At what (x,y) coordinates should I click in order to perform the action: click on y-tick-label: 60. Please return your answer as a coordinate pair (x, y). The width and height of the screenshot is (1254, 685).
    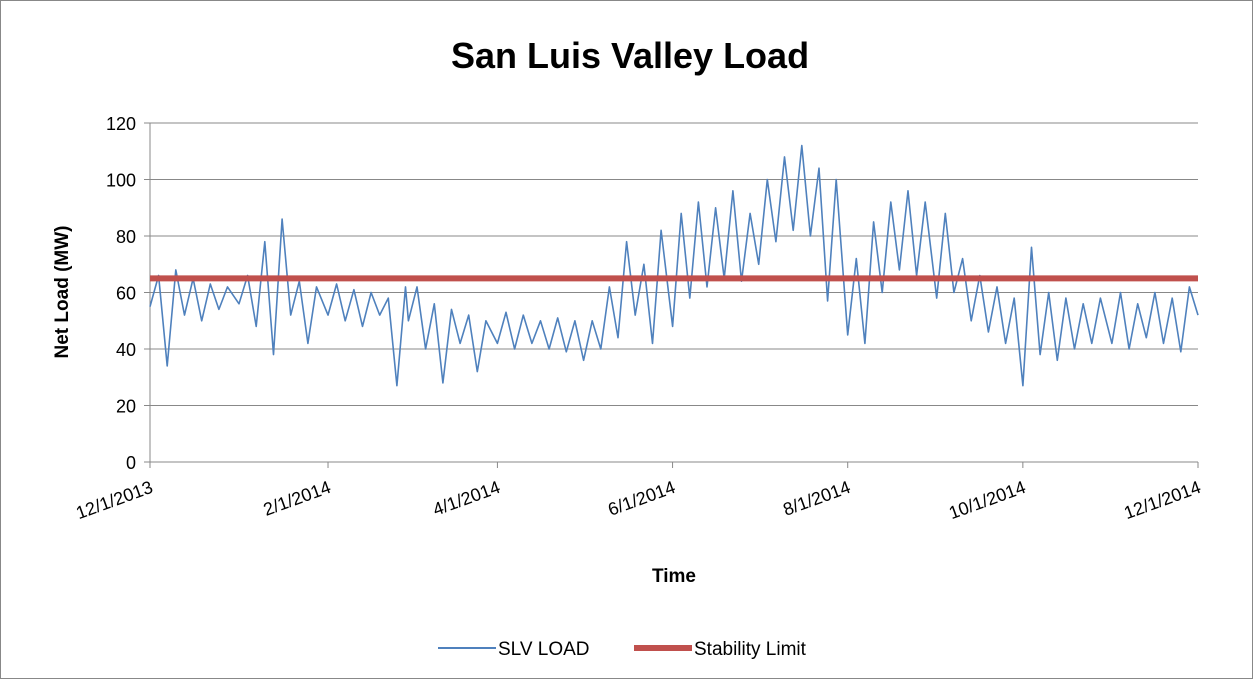
    Looking at the image, I should click on (126, 294).